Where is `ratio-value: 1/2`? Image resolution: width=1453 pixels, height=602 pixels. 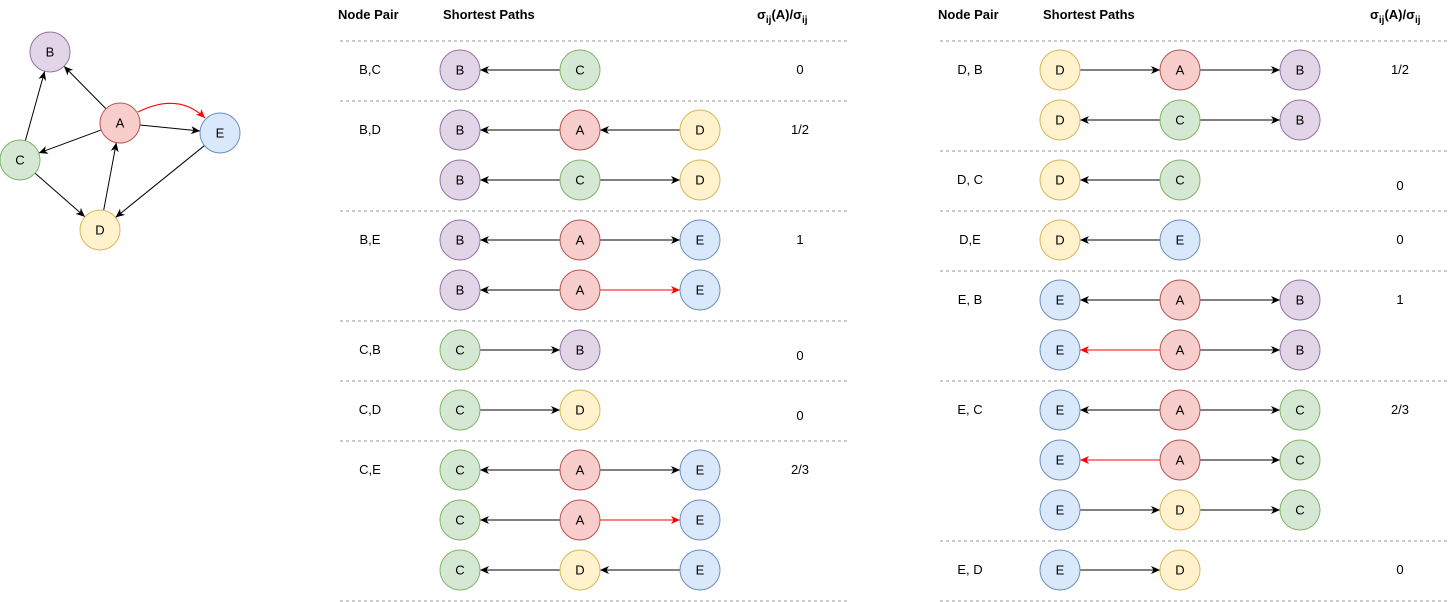 ratio-value: 1/2 is located at coordinates (800, 129).